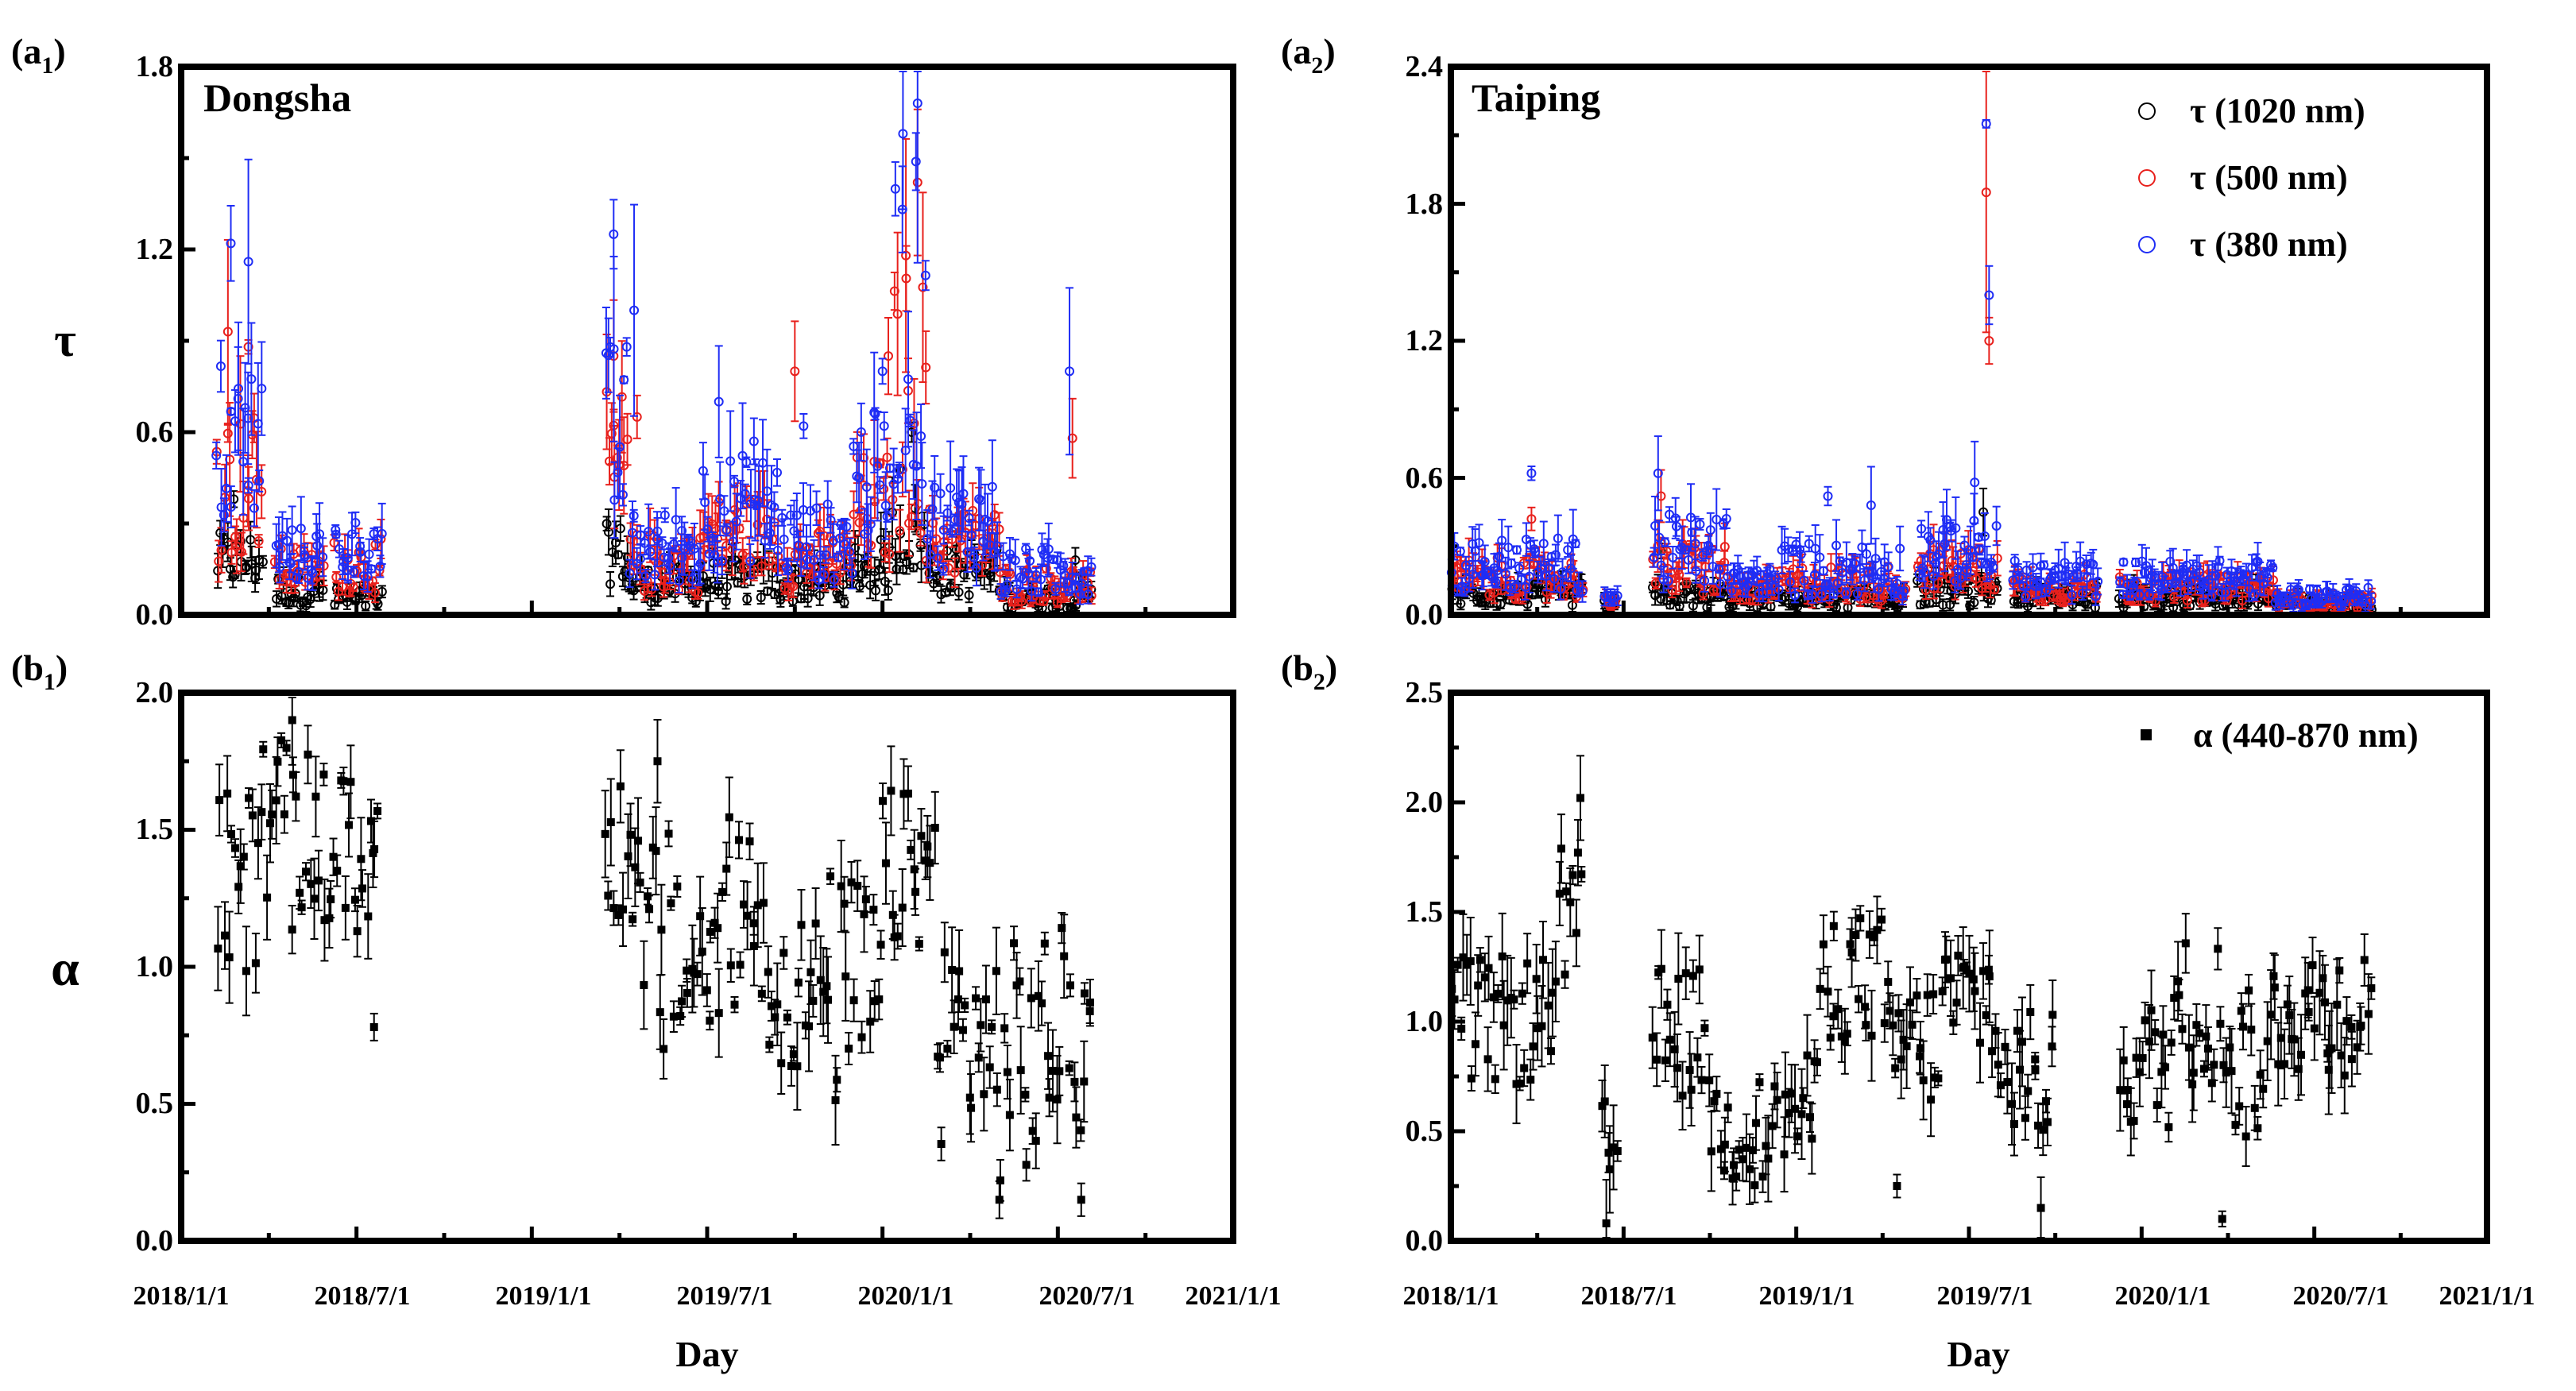  What do you see at coordinates (65, 340) in the screenshot?
I see `y-axis-label: τ` at bounding box center [65, 340].